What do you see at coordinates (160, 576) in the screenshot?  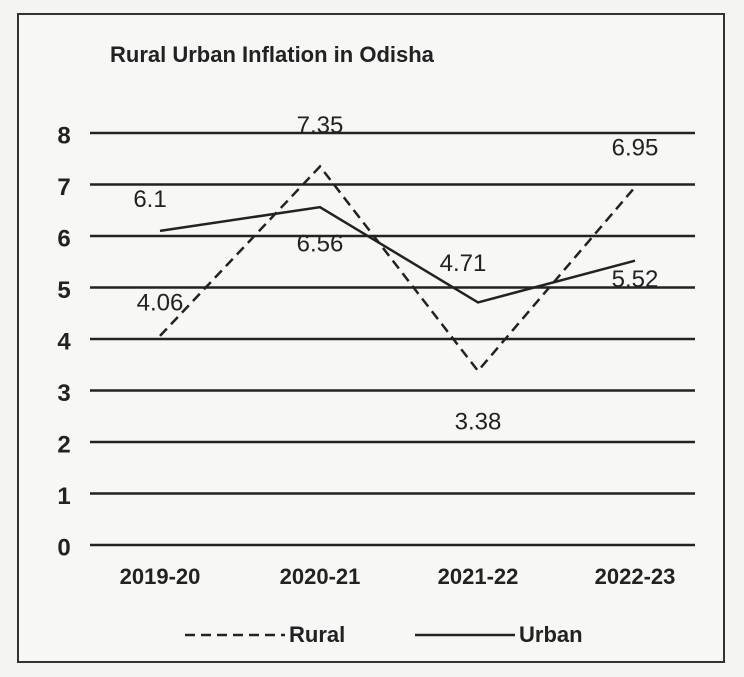 I see `x-tick-label: 2019-20` at bounding box center [160, 576].